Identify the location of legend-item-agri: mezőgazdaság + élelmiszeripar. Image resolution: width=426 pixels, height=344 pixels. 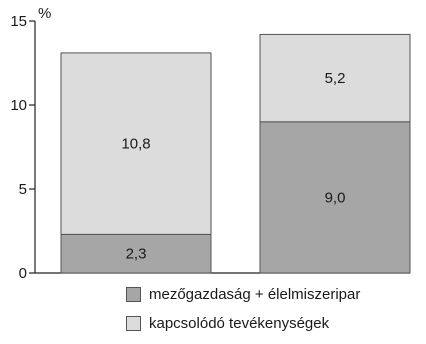
(243, 294).